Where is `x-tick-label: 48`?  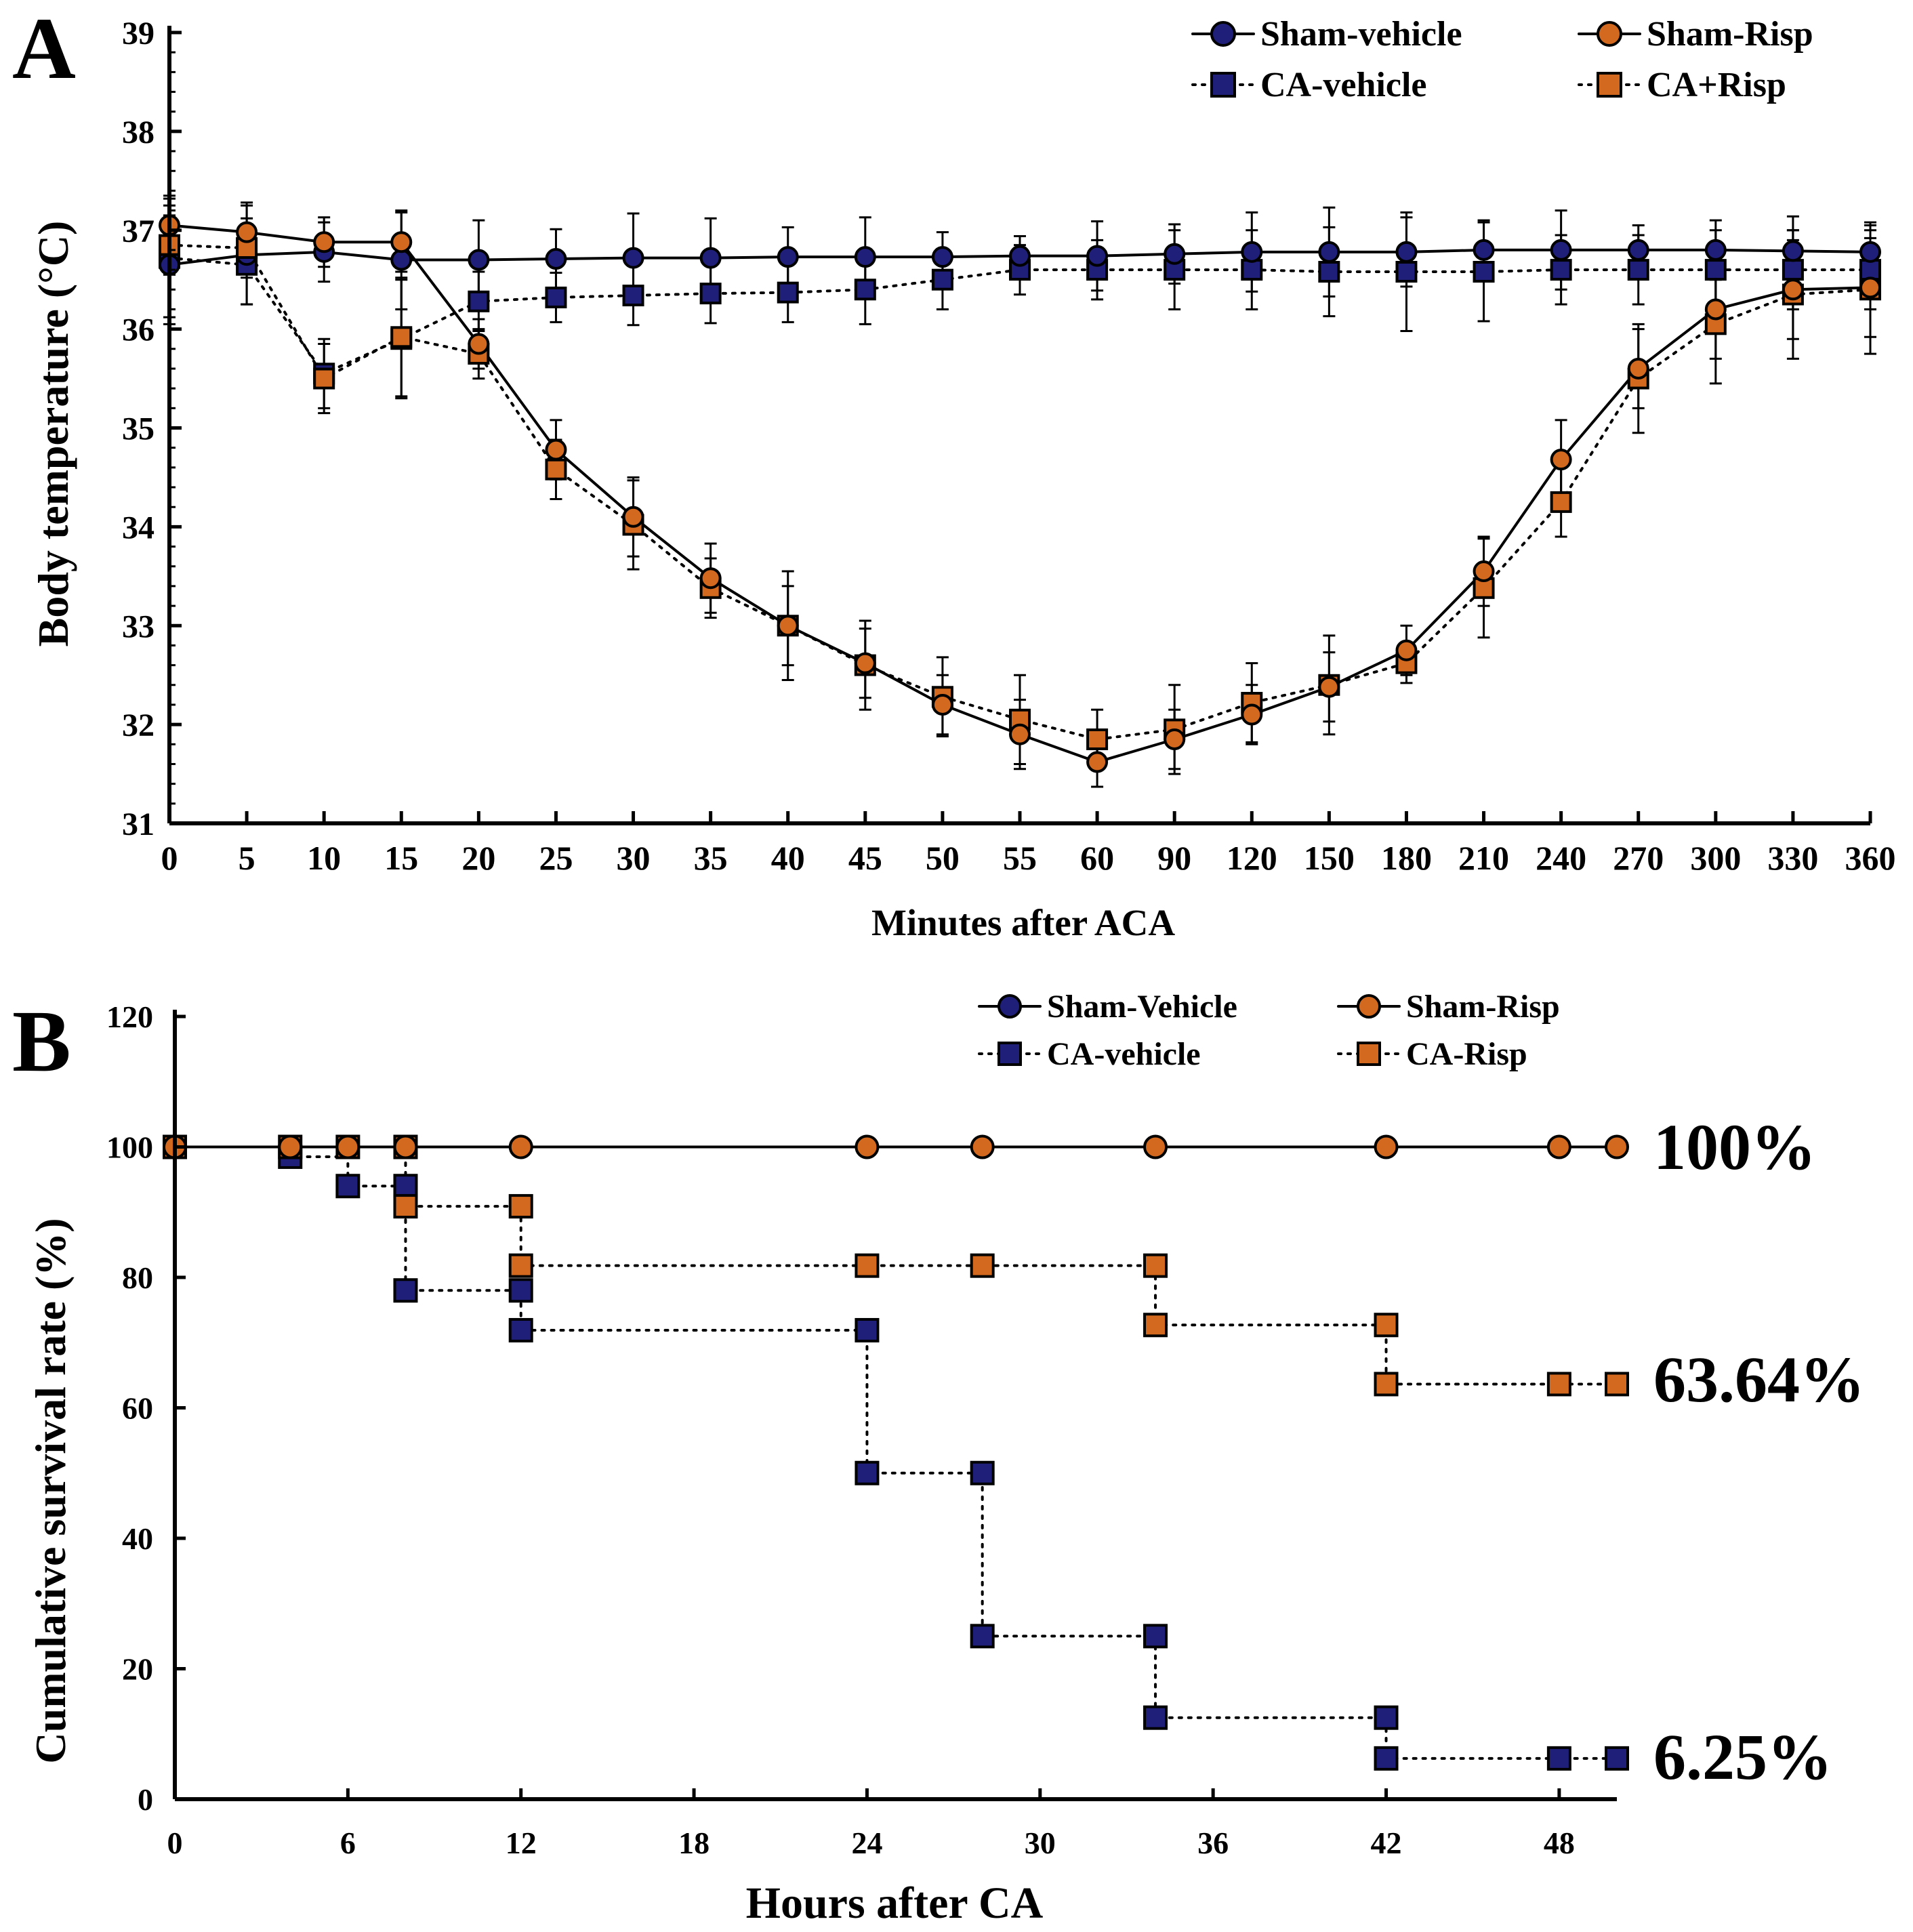
x-tick-label: 48 is located at coordinates (1559, 1843).